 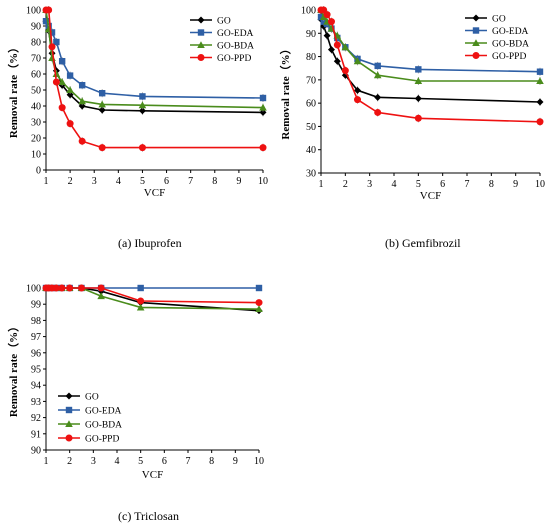 What do you see at coordinates (36, 402) in the screenshot?
I see `y-tick-label: 93` at bounding box center [36, 402].